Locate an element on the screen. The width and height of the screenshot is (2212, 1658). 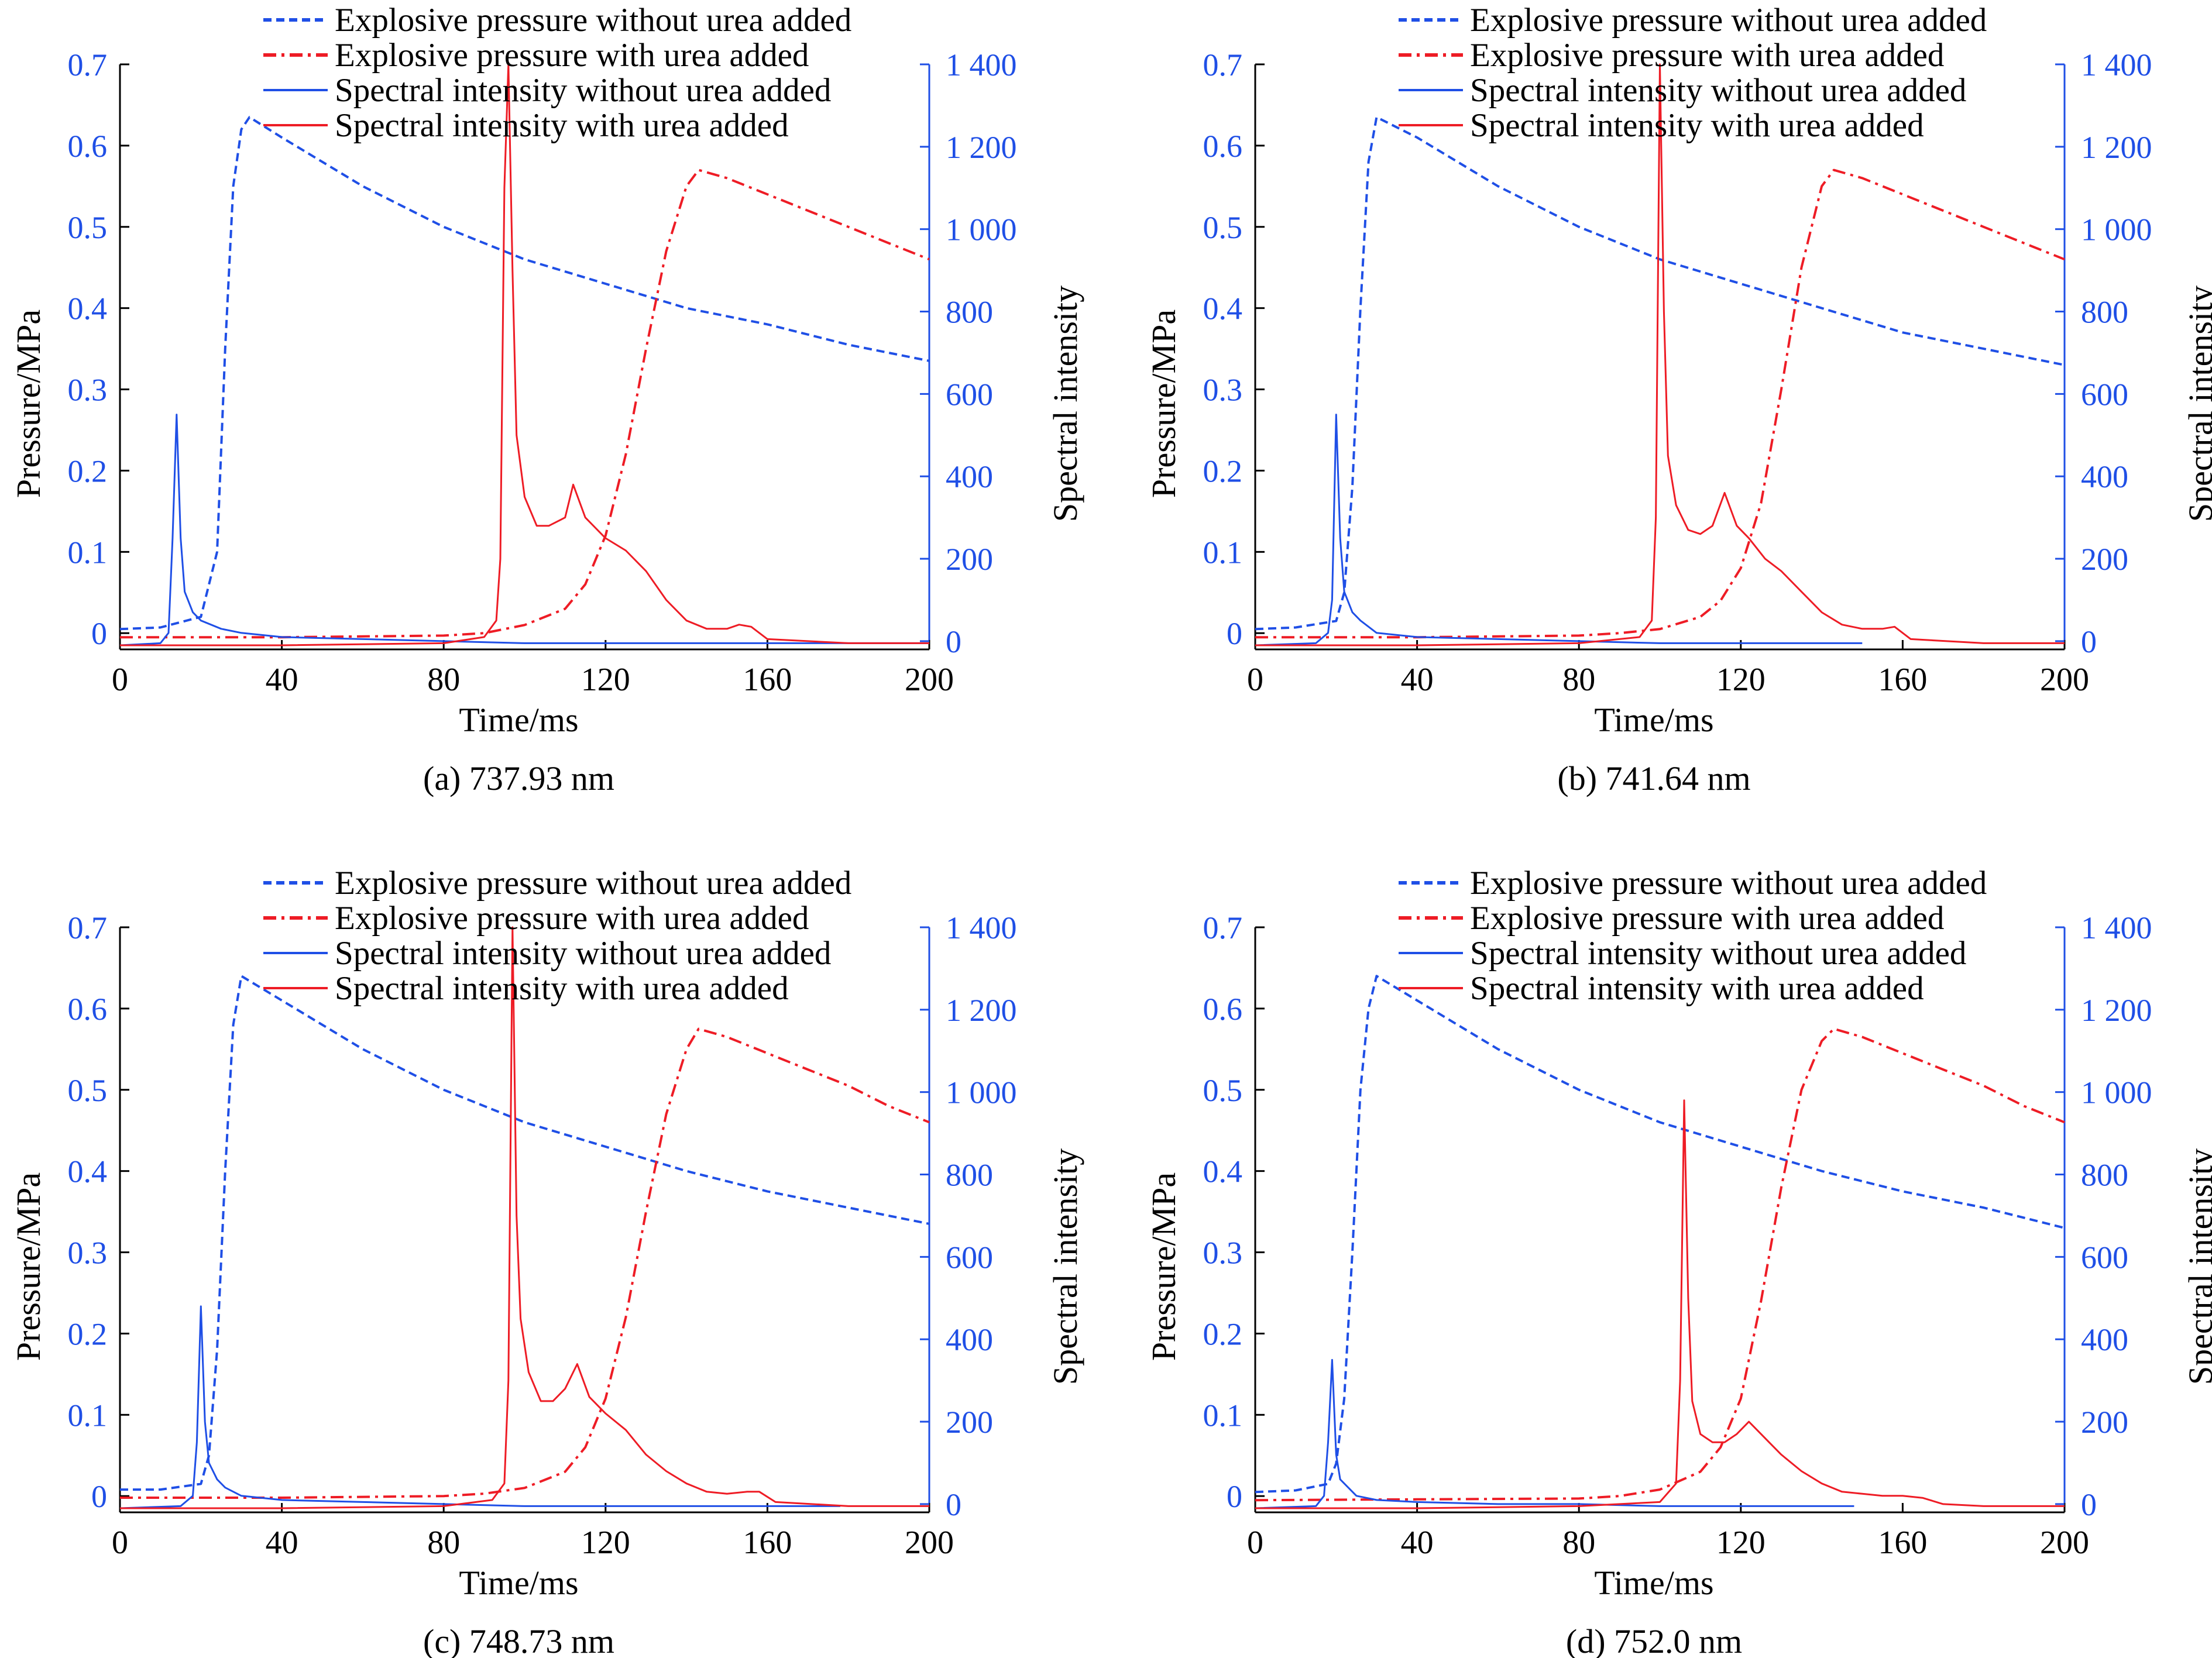
panel-caption: (d) 752.0 nm is located at coordinates (1654, 1640).